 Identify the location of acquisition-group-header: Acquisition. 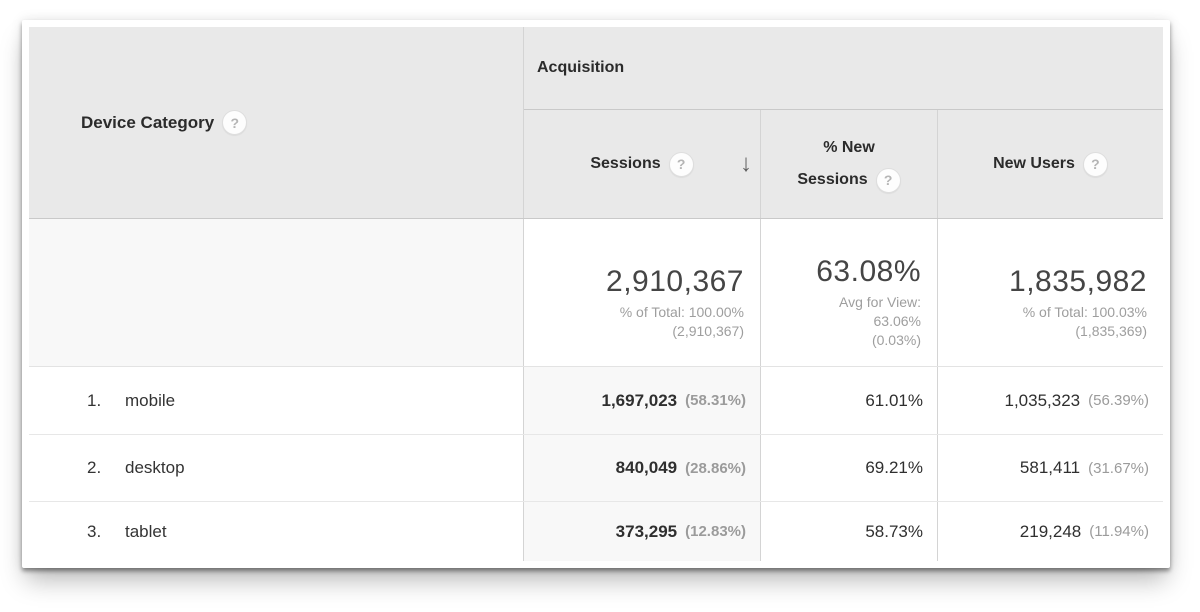
(843, 68).